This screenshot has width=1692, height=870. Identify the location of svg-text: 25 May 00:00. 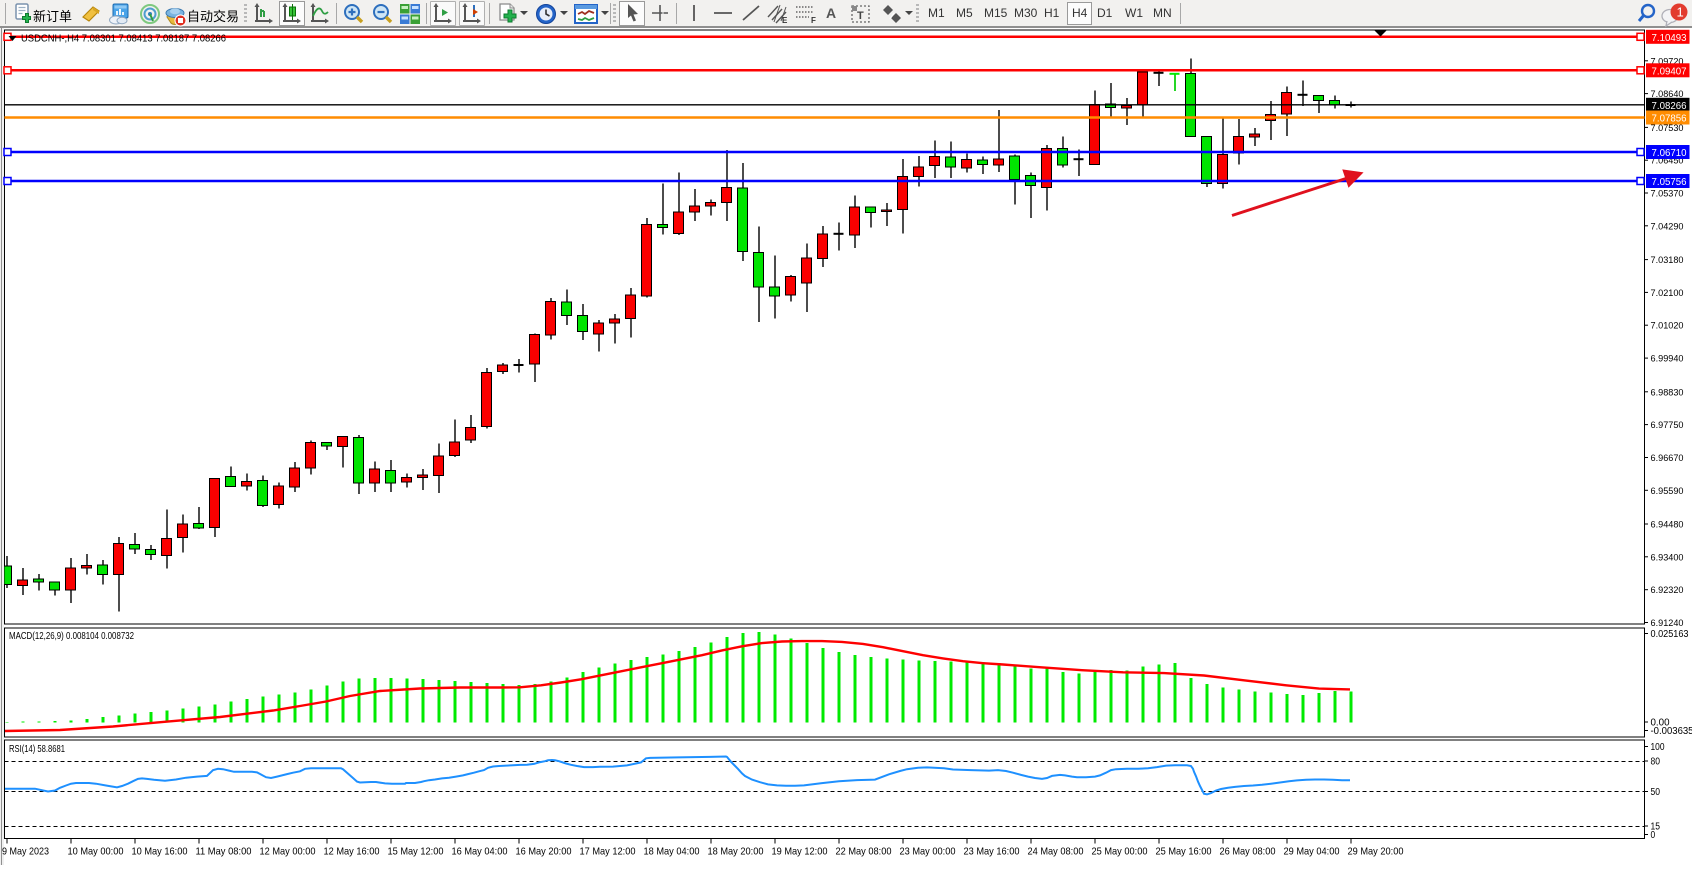
(1120, 852).